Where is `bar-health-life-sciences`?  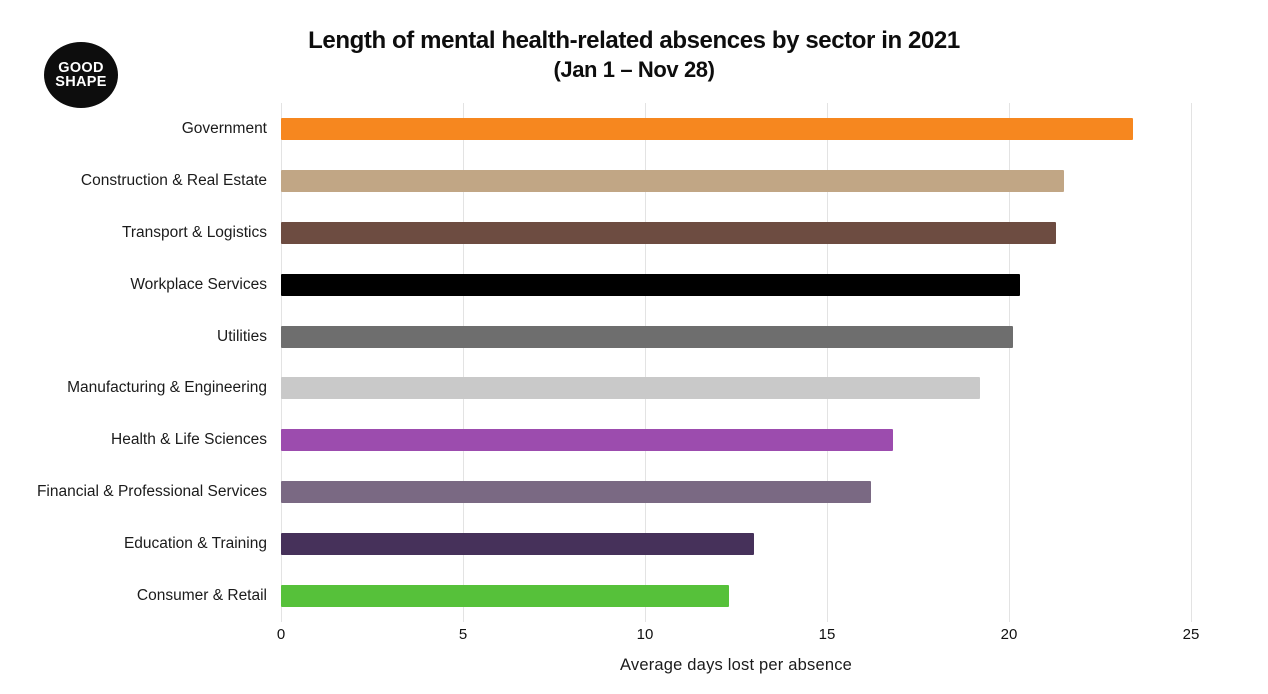
bar-health-life-sciences is located at coordinates (587, 440).